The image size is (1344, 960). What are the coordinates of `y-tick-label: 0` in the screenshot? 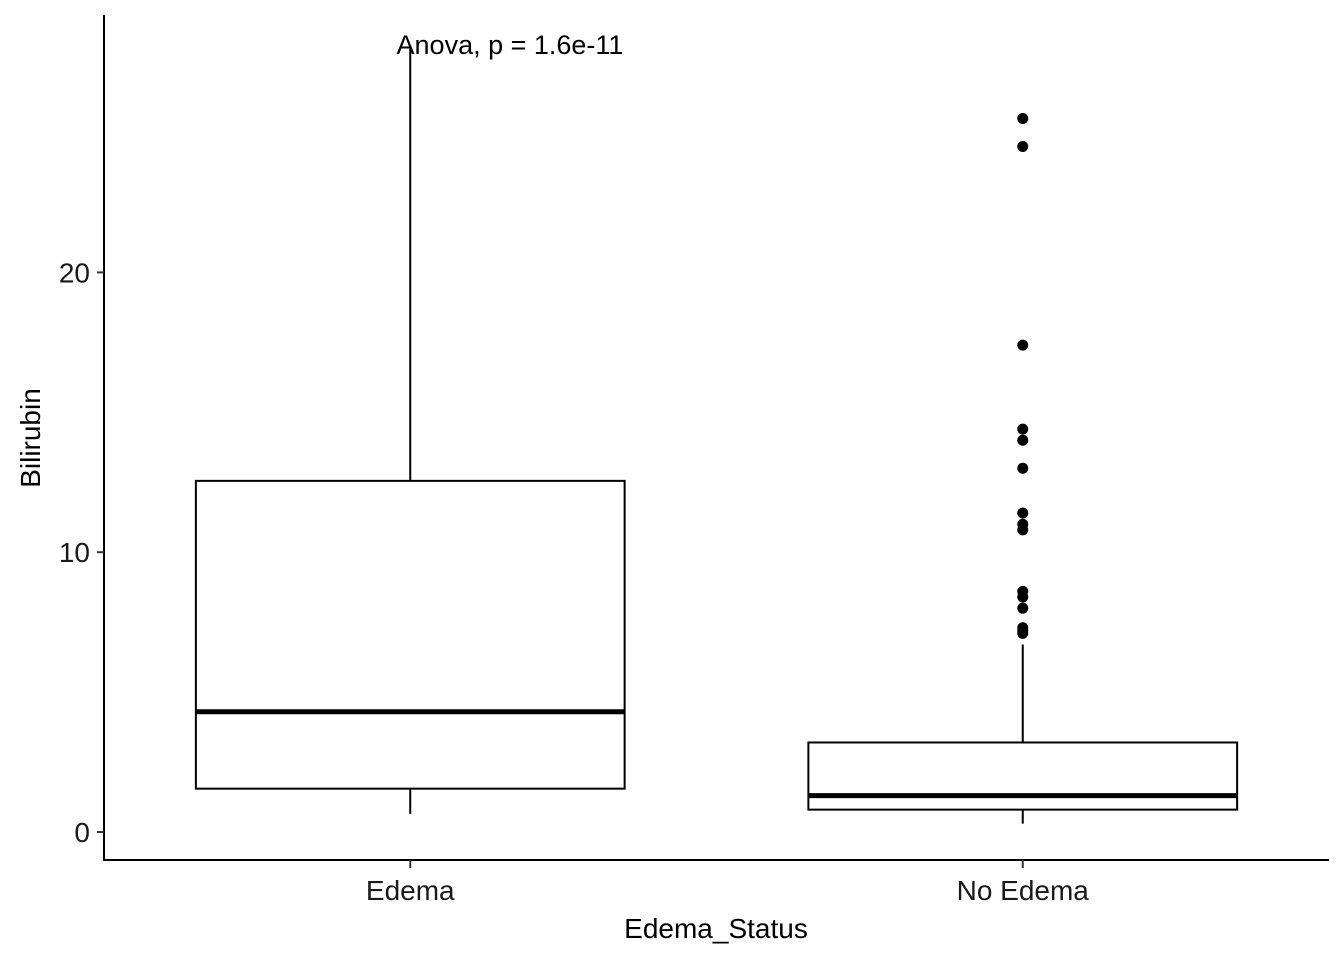 It's located at (82, 832).